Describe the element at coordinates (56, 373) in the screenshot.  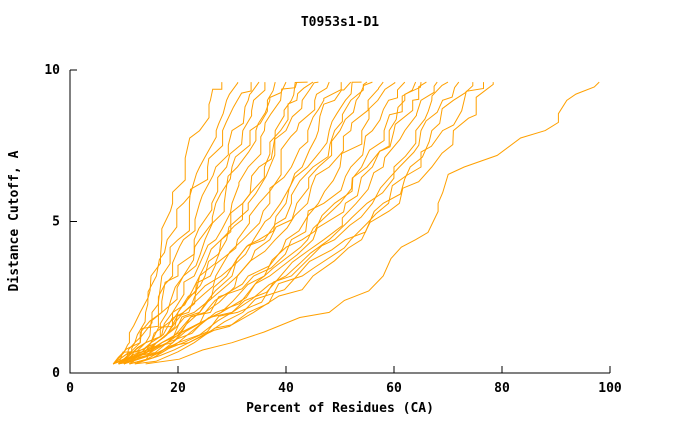
I see `y-tick-label: 0` at that location.